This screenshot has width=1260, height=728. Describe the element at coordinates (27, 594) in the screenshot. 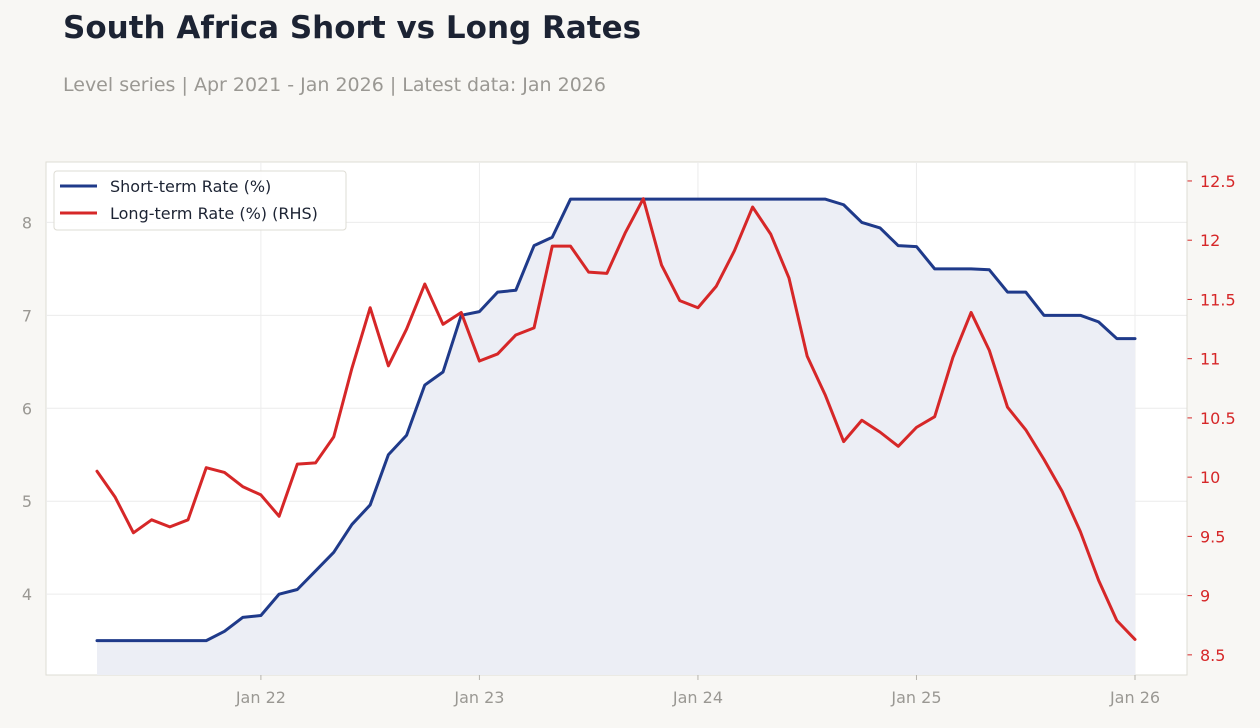

I see `y-tick-label: 4` at that location.